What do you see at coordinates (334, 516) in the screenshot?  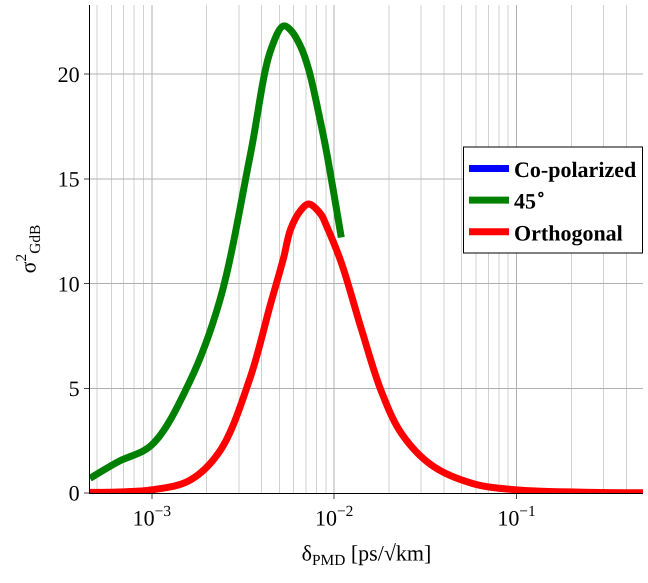 I see `x-tick-label: 10$^{−2}$` at bounding box center [334, 516].